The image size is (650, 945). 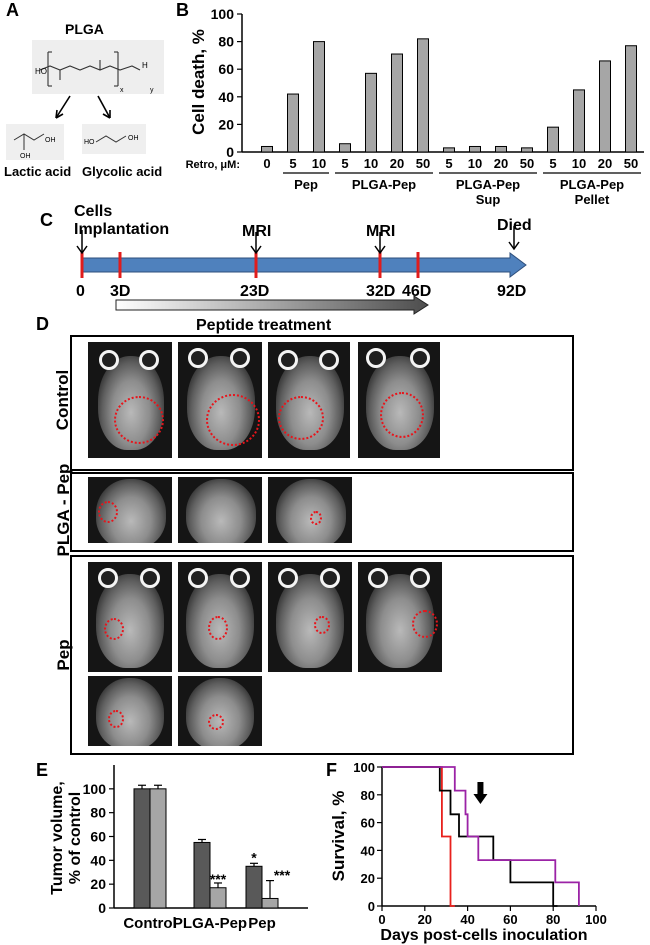 I want to click on degradation-arrows, so click(x=83, y=107).